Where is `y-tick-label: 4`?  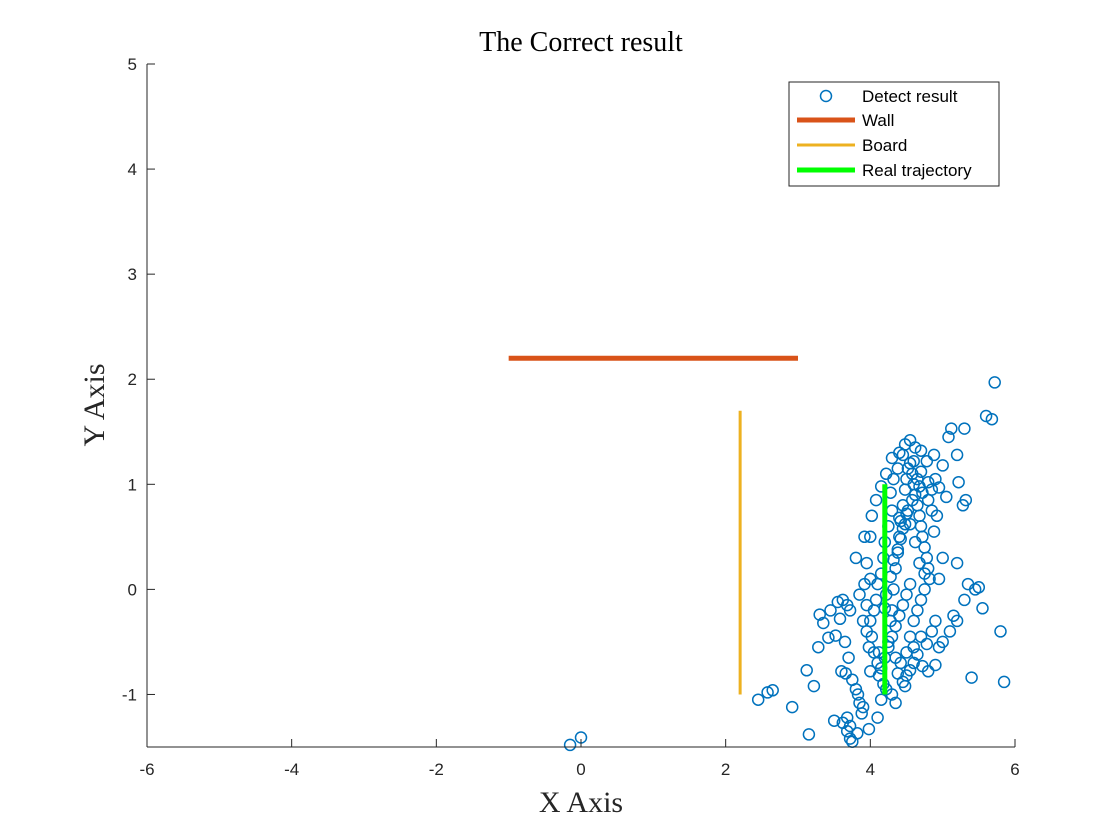
y-tick-label: 4 is located at coordinates (132, 169).